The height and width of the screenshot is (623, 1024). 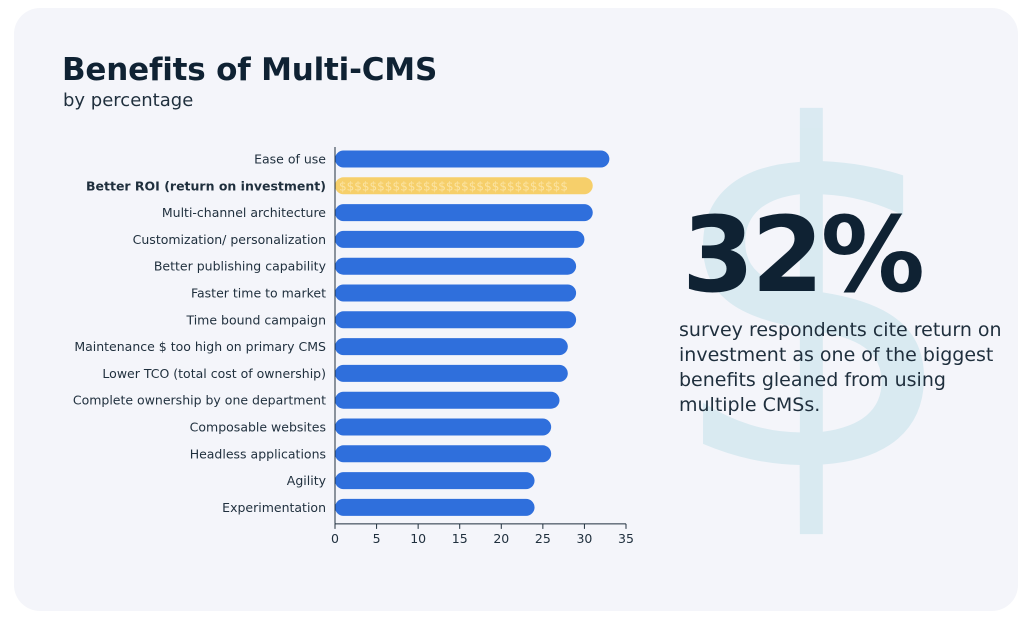 What do you see at coordinates (501, 538) in the screenshot?
I see `x-tick-label: 20` at bounding box center [501, 538].